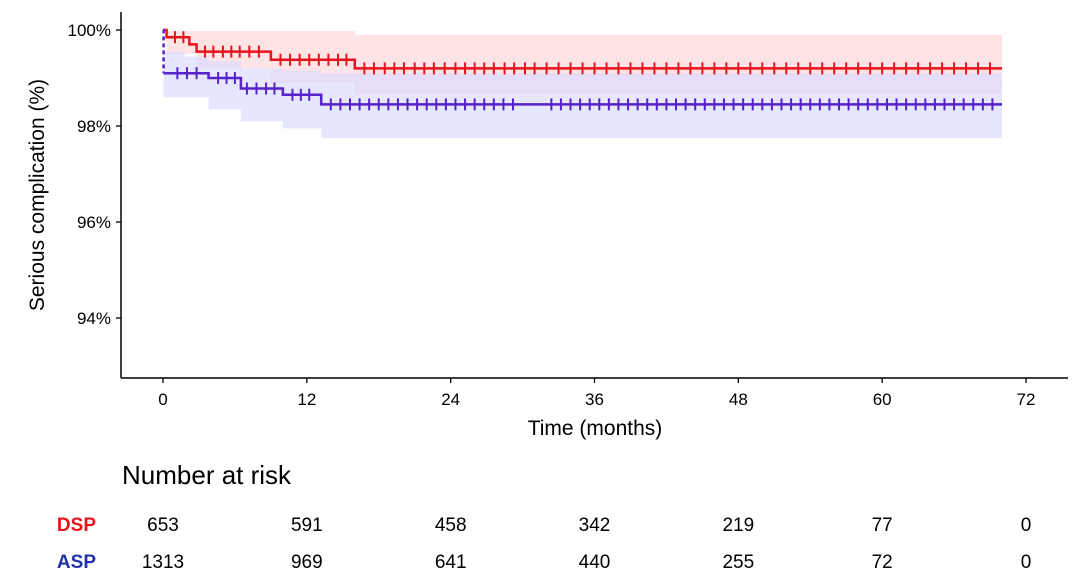 Image resolution: width=1080 pixels, height=587 pixels. I want to click on risk-value-asp: 641, so click(451, 562).